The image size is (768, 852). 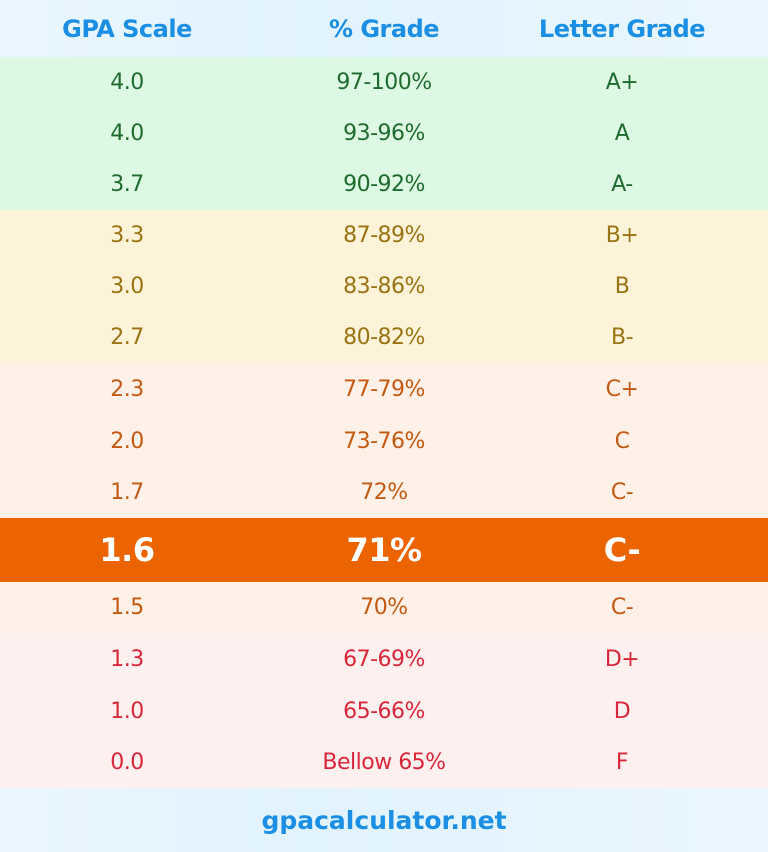 I want to click on header-percent-grade: % Grade, so click(x=384, y=28).